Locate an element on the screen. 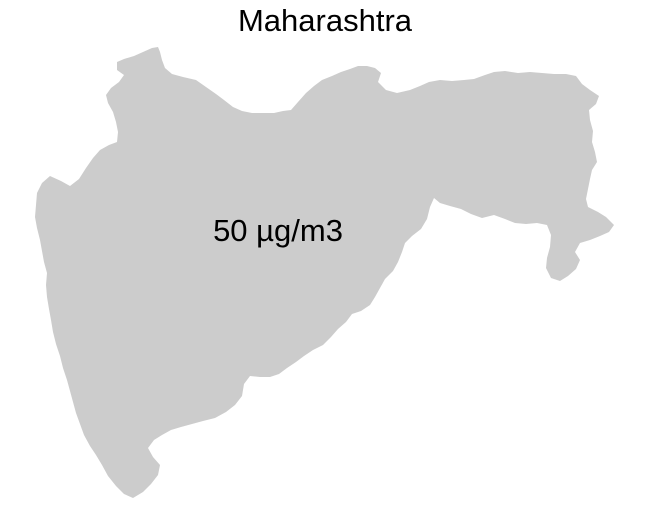 The width and height of the screenshot is (650, 507). region-value-label: 50 µg/m3 is located at coordinates (278, 230).